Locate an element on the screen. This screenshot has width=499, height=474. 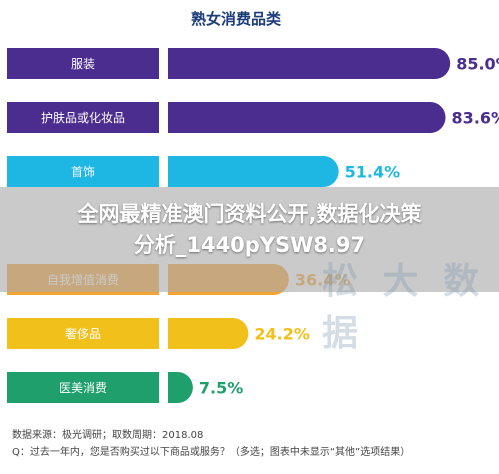
category-label: 医美消费 is located at coordinates (83, 388).